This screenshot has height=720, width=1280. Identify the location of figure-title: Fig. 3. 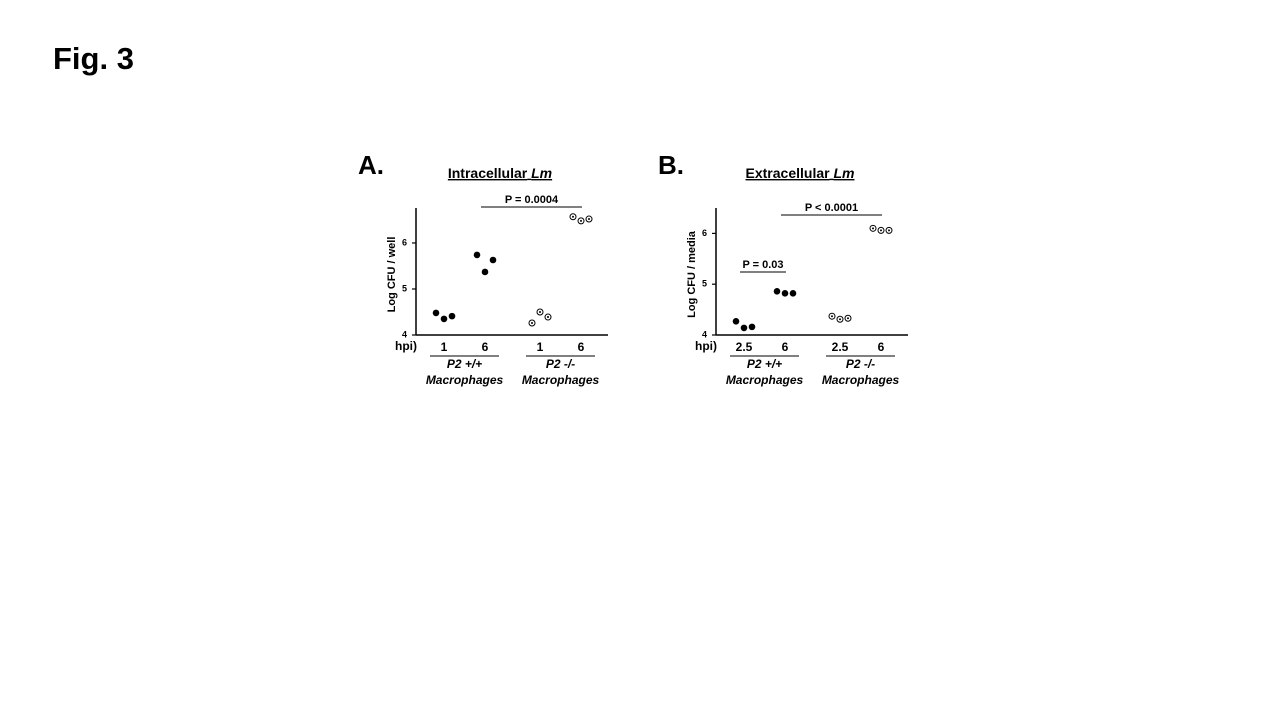
(93, 58).